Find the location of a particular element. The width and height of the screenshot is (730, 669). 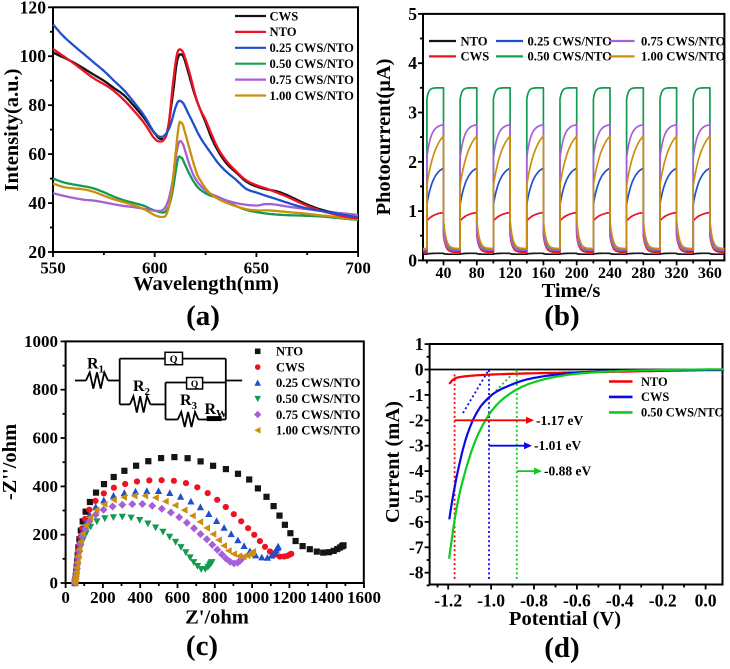

svg-text: -0.4 is located at coordinates (620, 601).